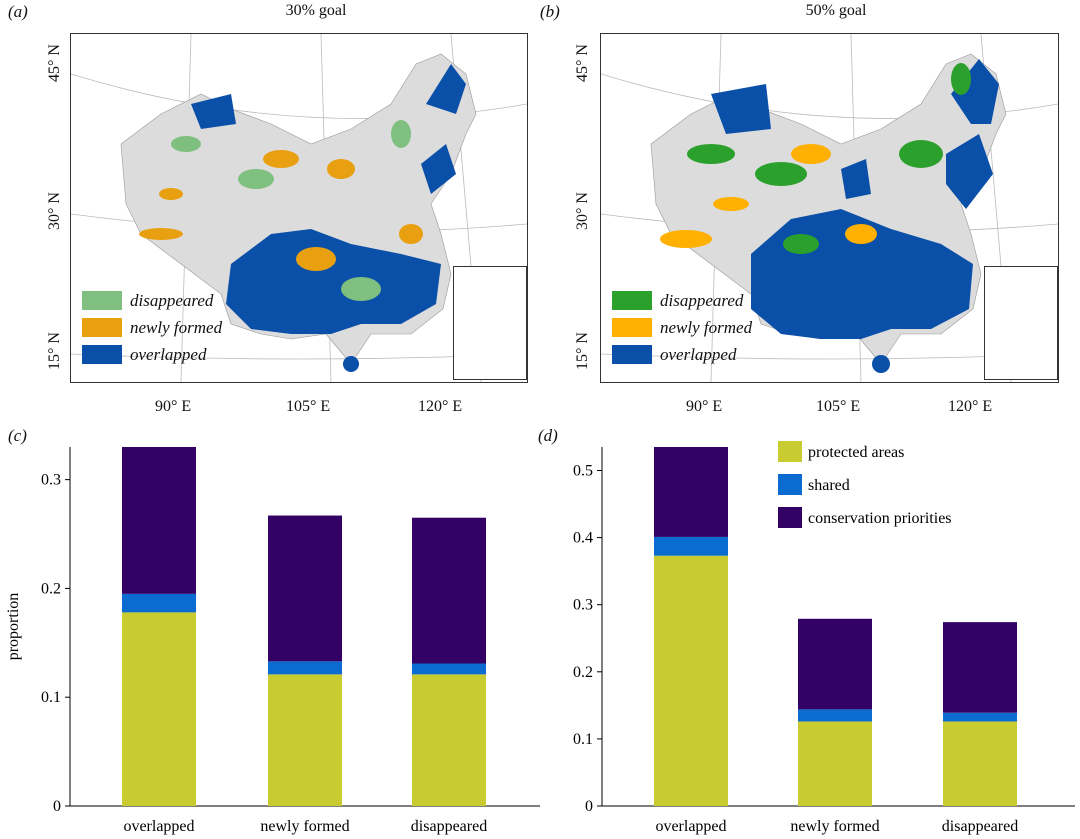 The width and height of the screenshot is (1080, 839). I want to click on lon-label-90e-a: 90° E, so click(173, 406).